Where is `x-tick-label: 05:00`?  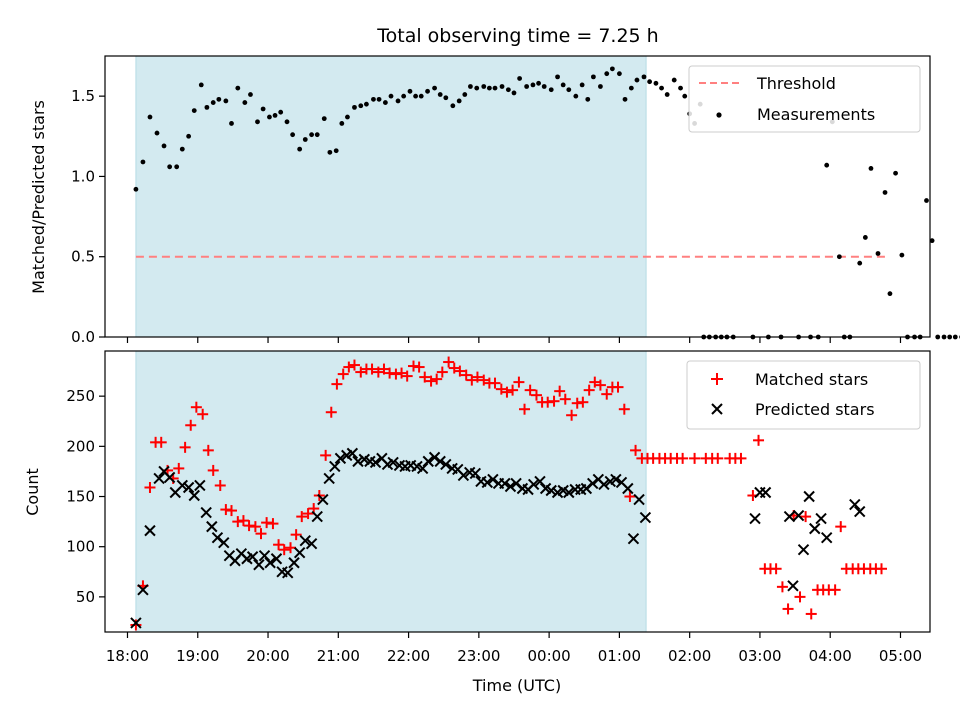 x-tick-label: 05:00 is located at coordinates (900, 656).